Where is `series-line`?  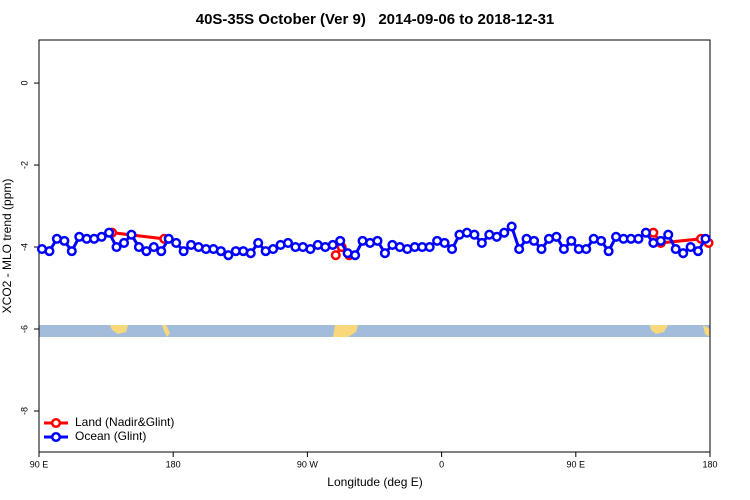
series-line is located at coordinates (138, 236).